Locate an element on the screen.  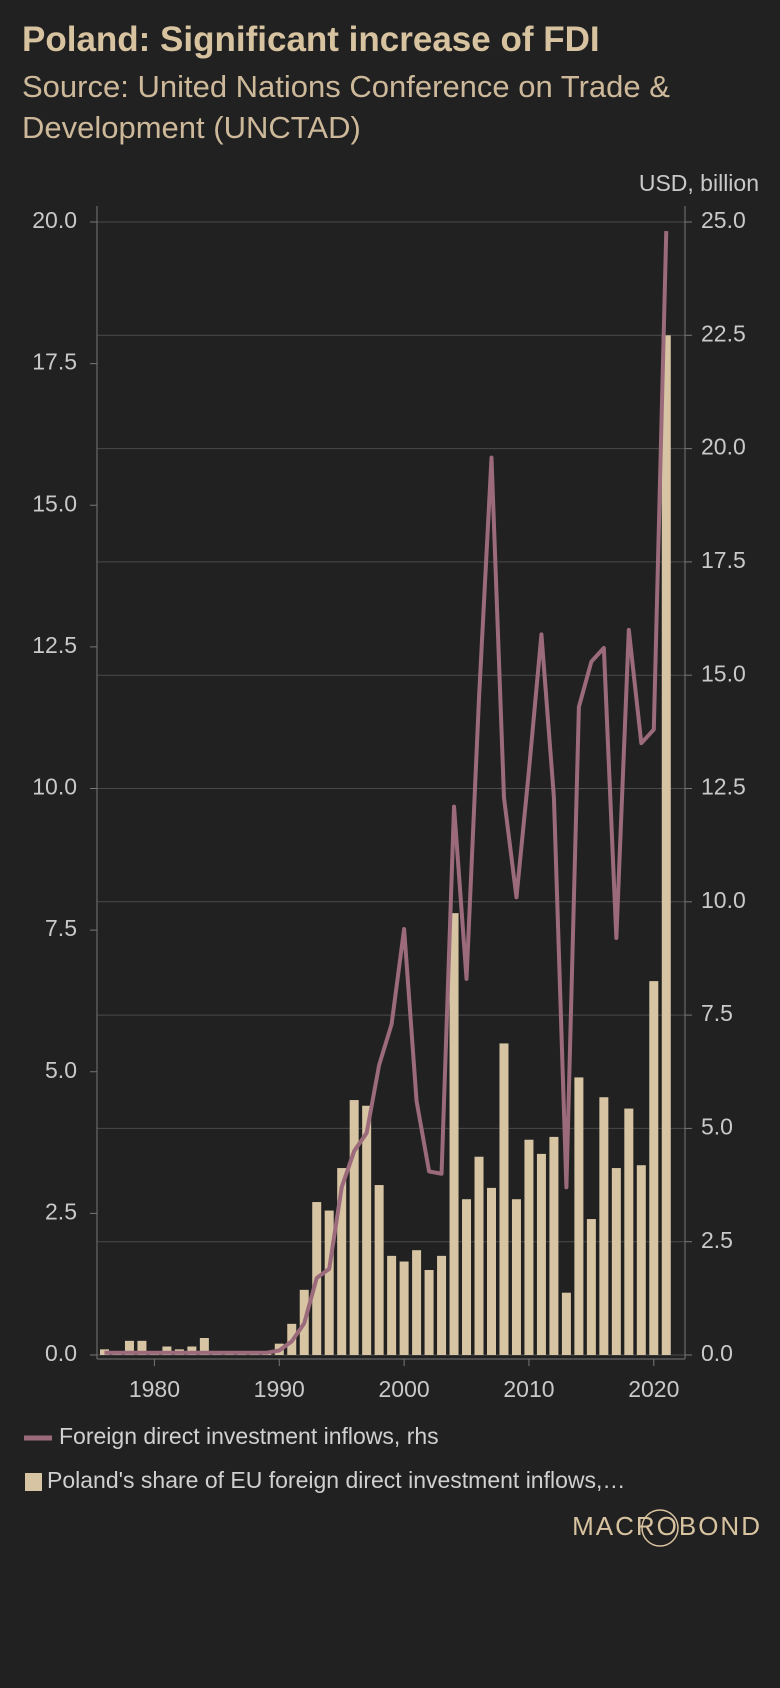
y-tick-label: 12.5 is located at coordinates (54, 645).